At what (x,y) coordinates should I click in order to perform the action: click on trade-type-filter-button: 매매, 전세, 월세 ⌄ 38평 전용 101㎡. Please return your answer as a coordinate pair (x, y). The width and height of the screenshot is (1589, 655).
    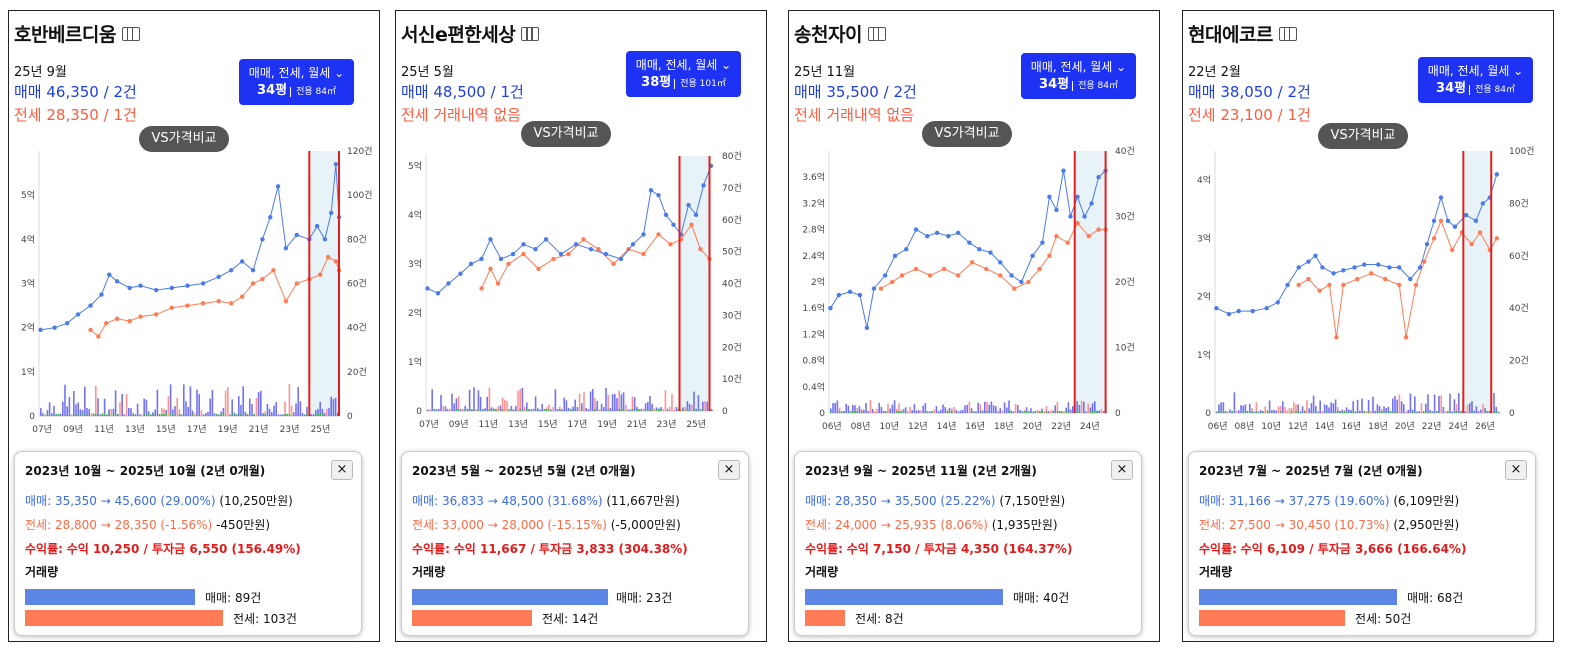
    Looking at the image, I should click on (683, 74).